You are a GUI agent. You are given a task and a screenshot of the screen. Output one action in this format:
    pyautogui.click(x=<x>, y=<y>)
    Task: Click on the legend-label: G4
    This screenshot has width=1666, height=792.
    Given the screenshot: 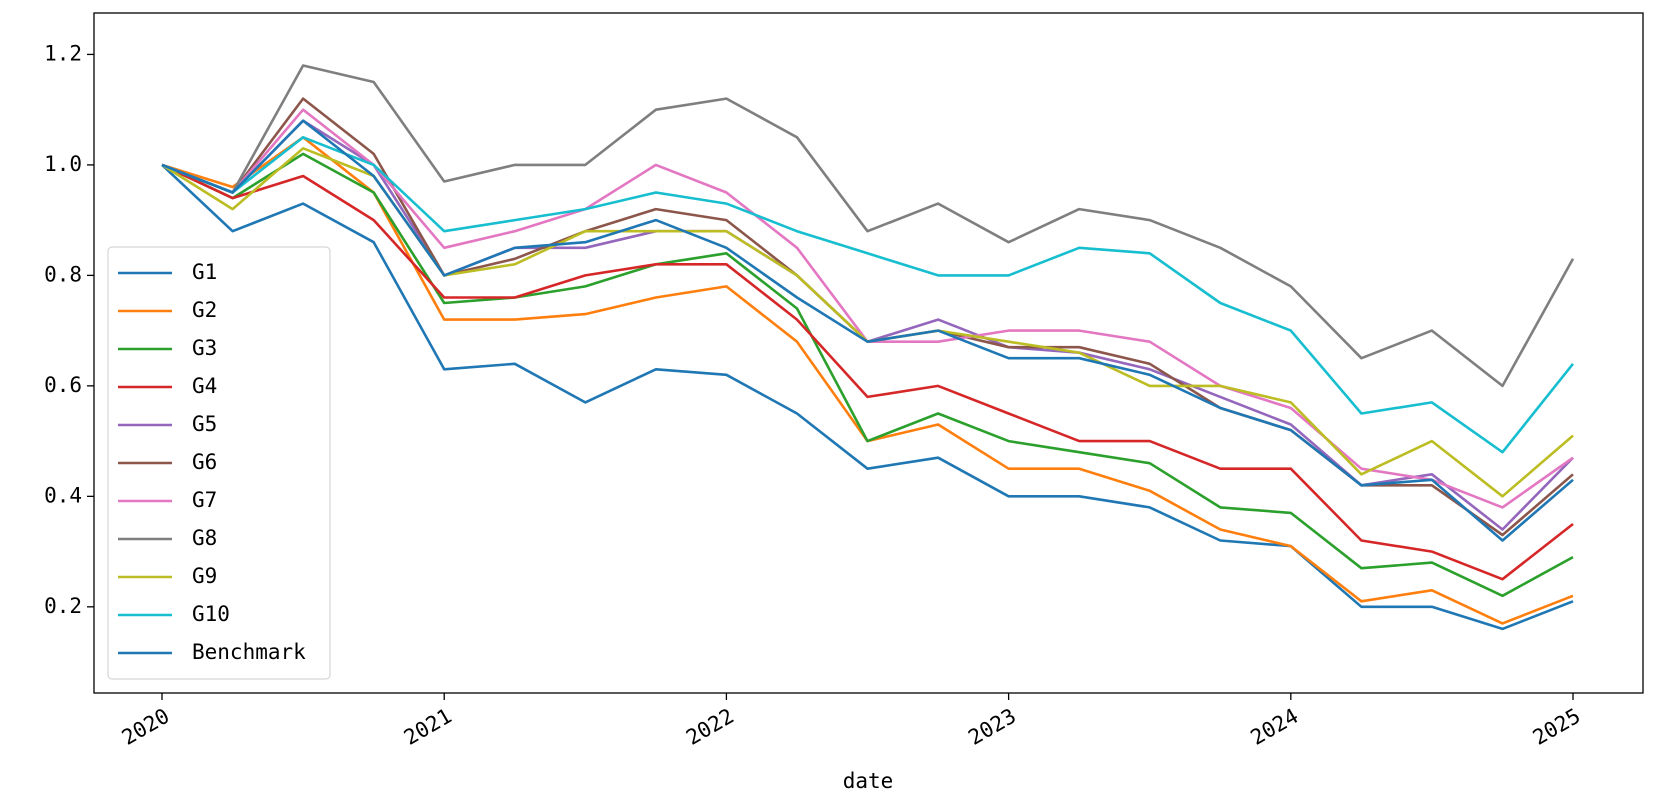 What is the action you would take?
    pyautogui.click(x=204, y=386)
    